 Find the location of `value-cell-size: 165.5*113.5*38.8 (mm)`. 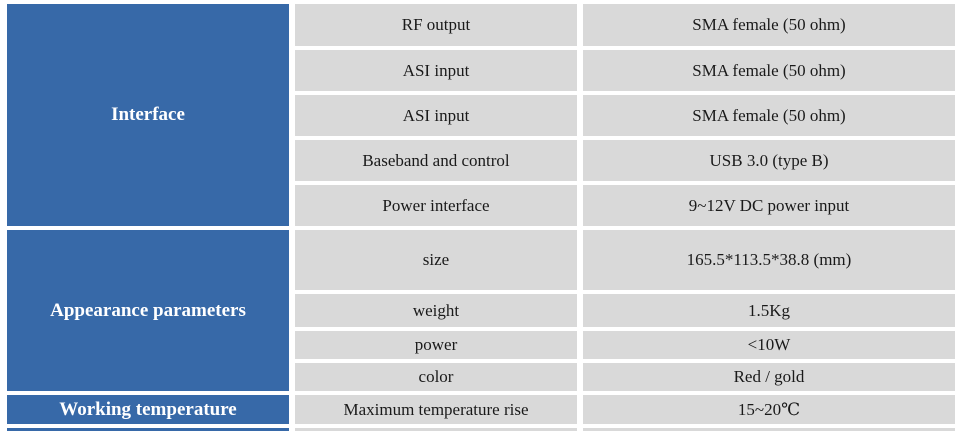

value-cell-size: 165.5*113.5*38.8 (mm) is located at coordinates (769, 260).